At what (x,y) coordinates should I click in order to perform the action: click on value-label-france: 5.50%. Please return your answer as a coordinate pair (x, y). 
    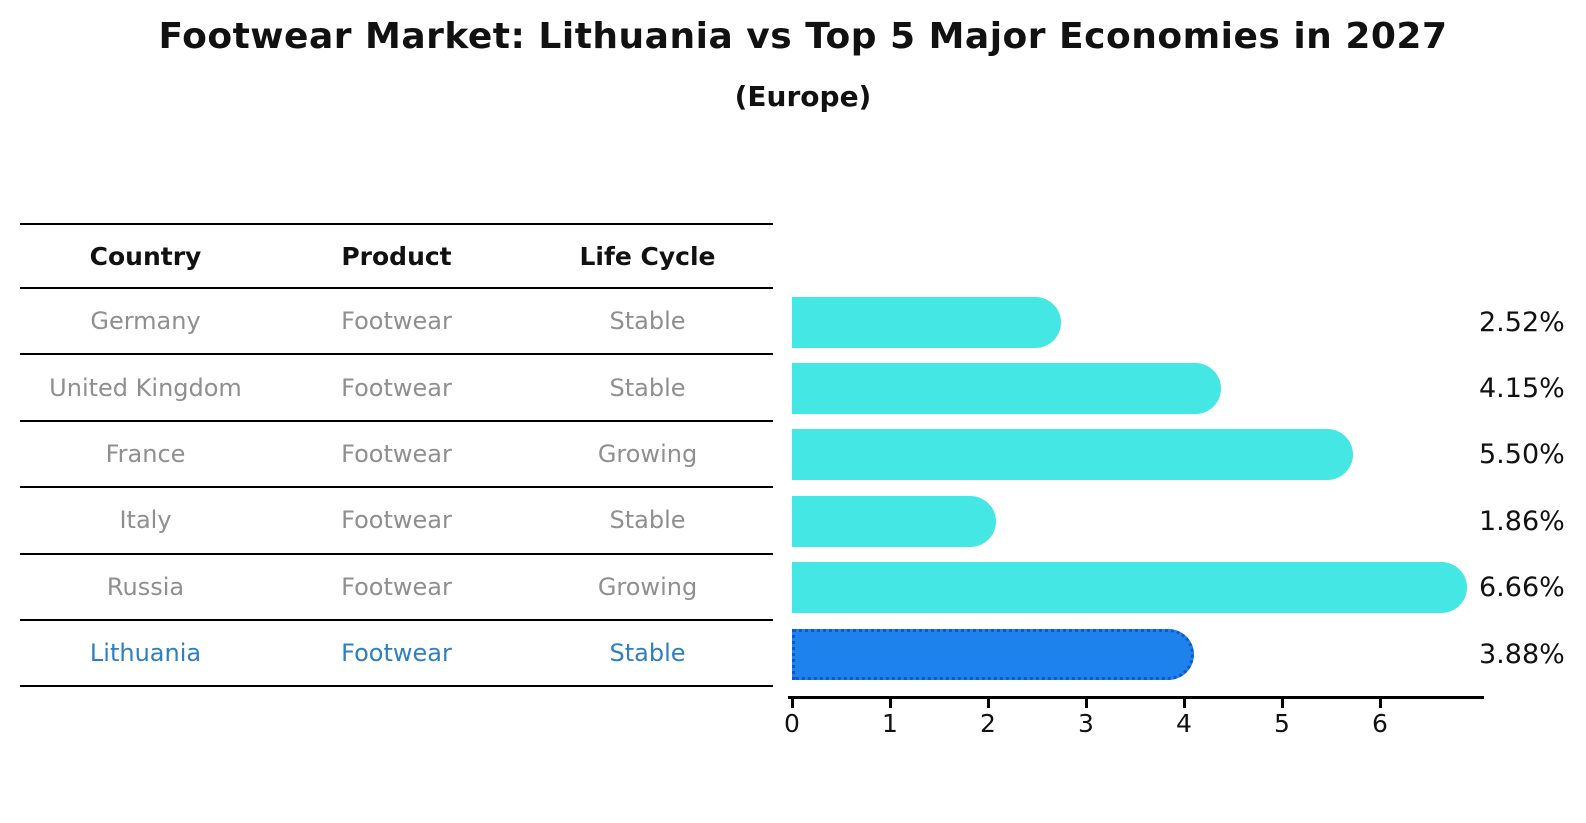
    Looking at the image, I should click on (1522, 455).